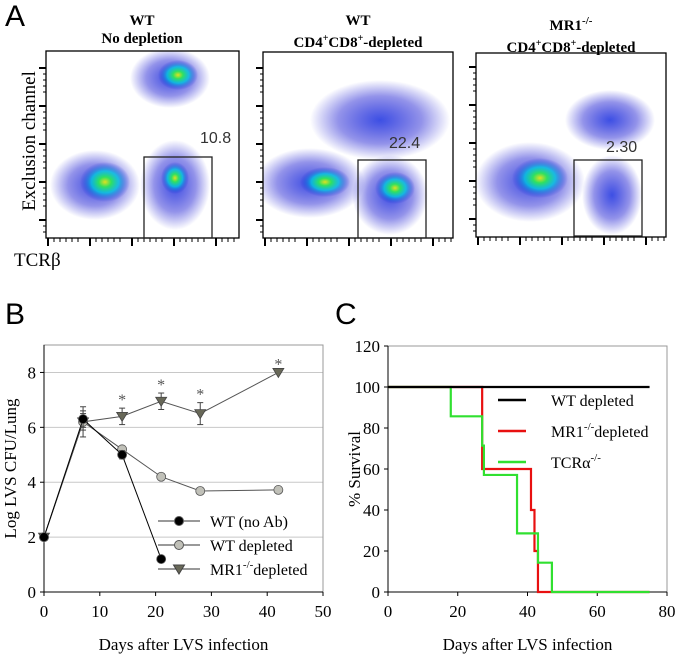  I want to click on y-tick-label: 60, so click(371, 469).